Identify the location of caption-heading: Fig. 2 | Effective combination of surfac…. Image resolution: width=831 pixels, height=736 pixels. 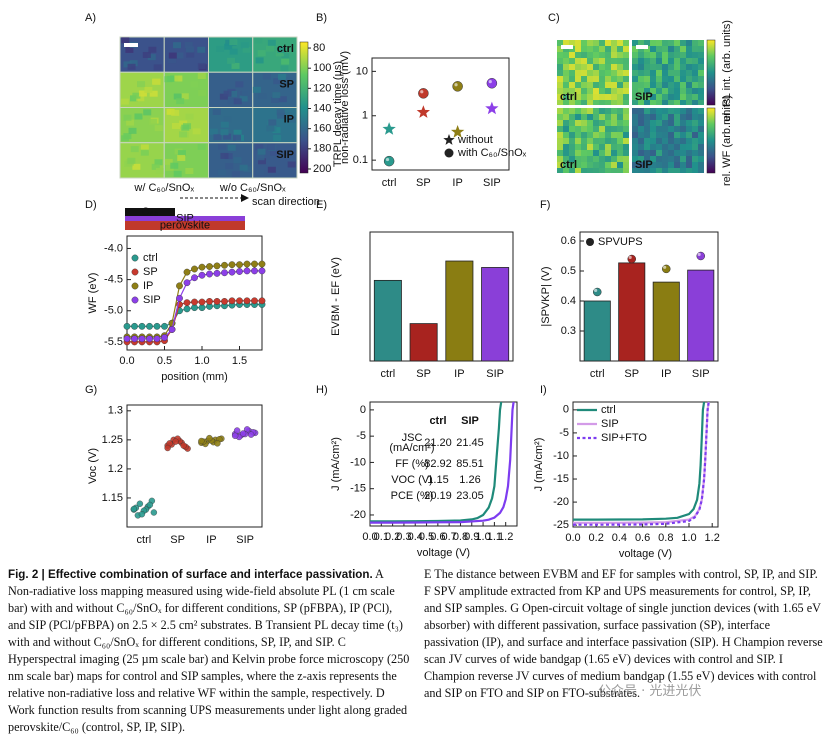
(190, 574).